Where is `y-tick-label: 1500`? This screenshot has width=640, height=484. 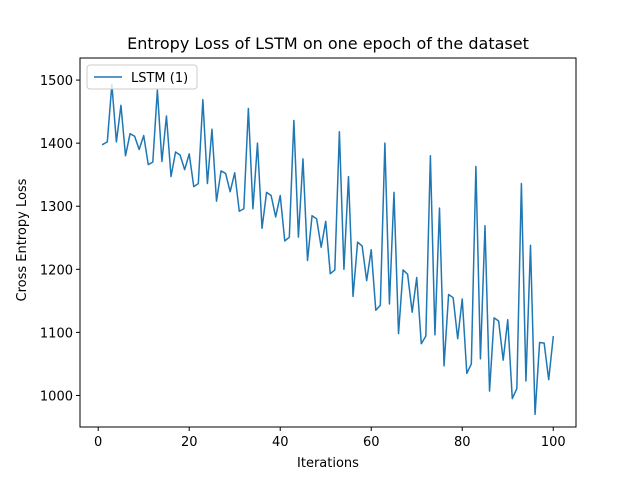
y-tick-label: 1500 is located at coordinates (56, 81).